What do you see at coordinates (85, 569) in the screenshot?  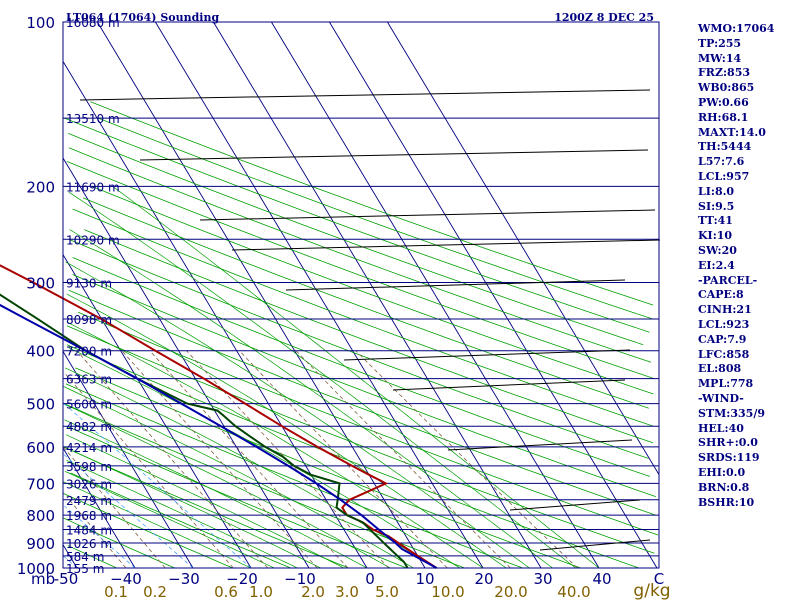 I see `height-level-label: 155 m` at bounding box center [85, 569].